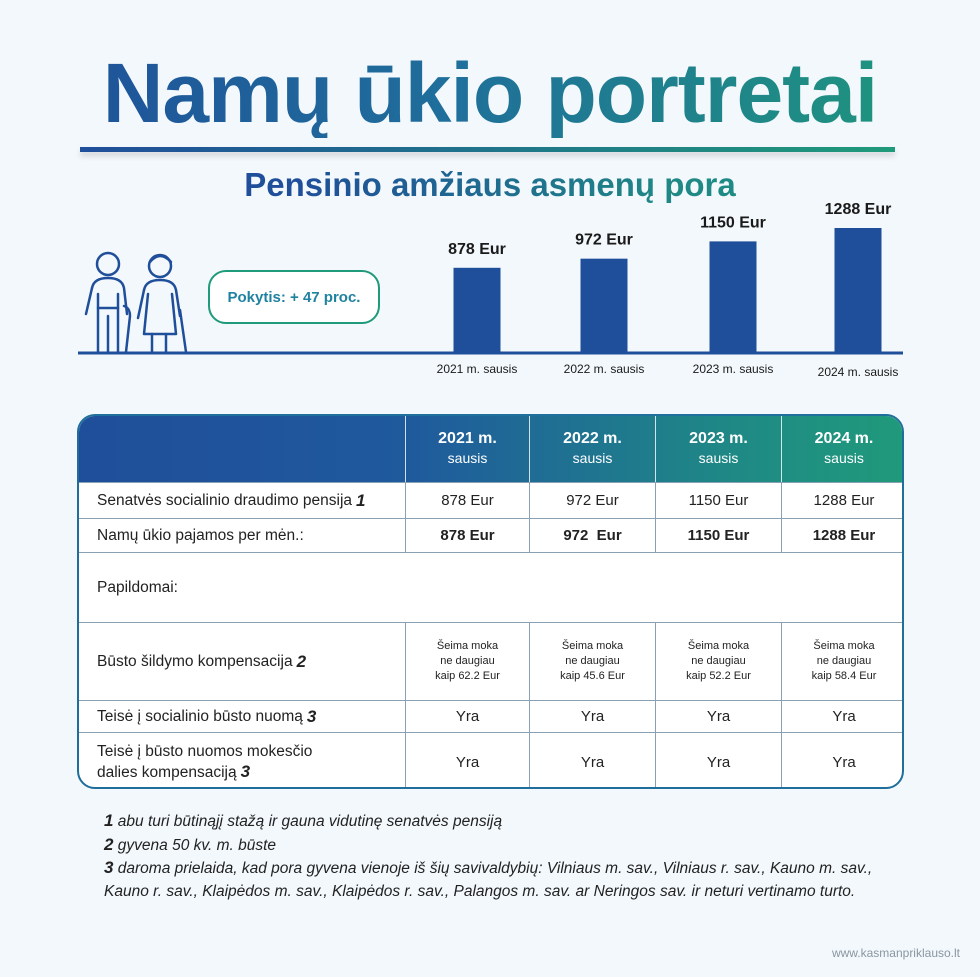 The width and height of the screenshot is (980, 977). Describe the element at coordinates (841, 661) in the screenshot. I see `table-cell: Šeima moka ne daugiau kaip 58.4 Eur` at that location.